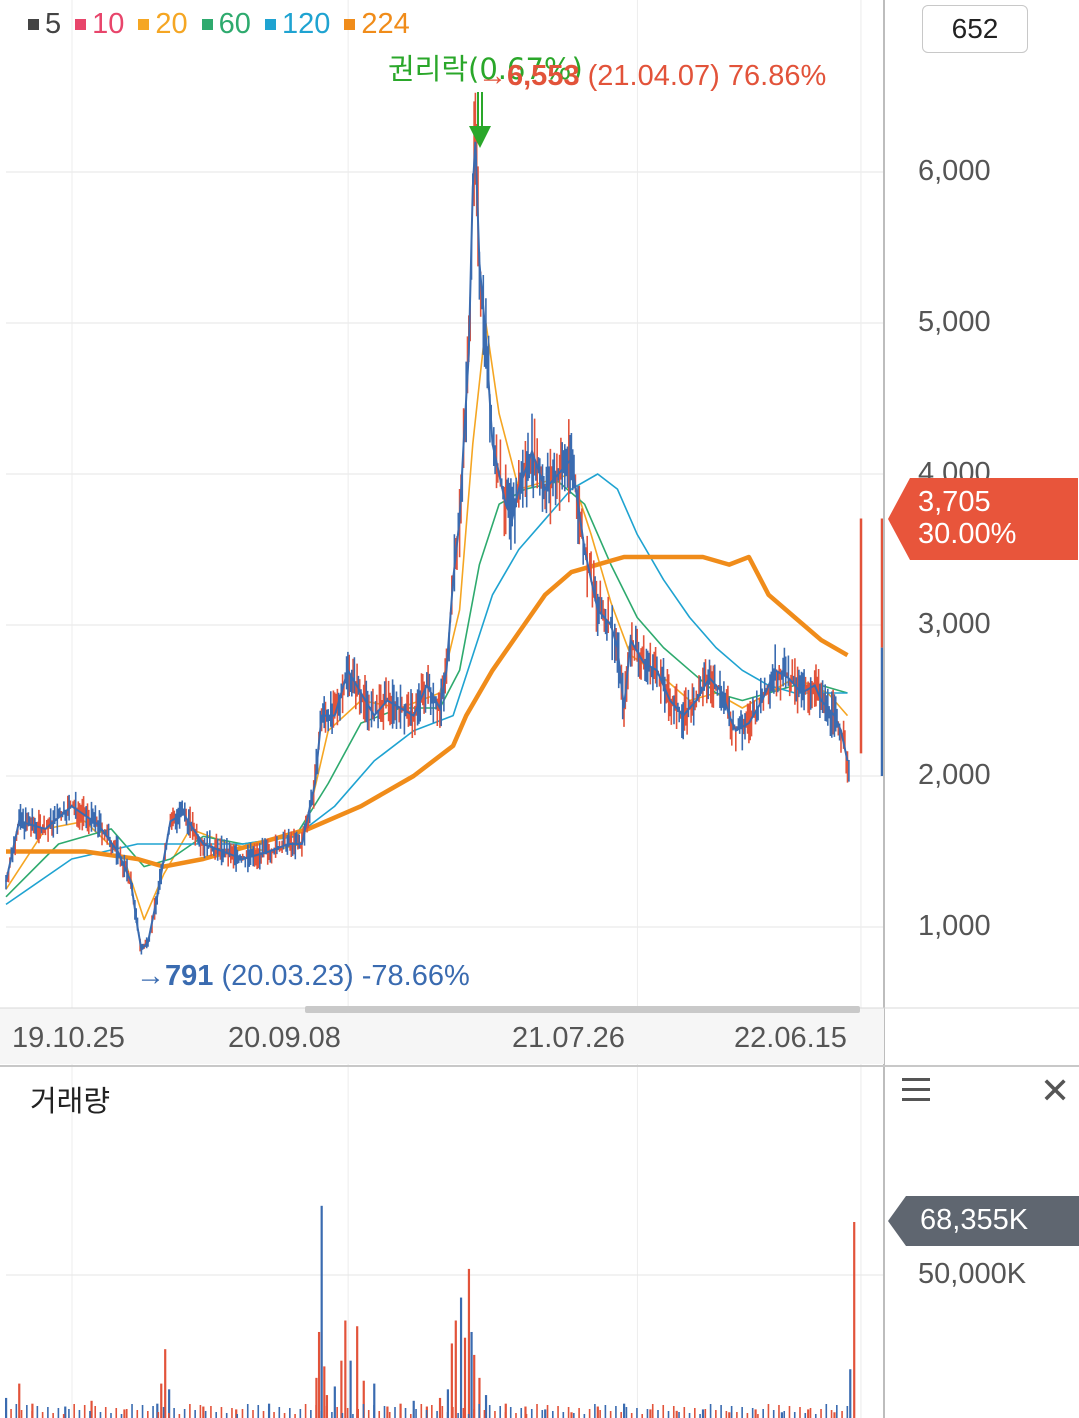 The height and width of the screenshot is (1418, 1079). Describe the element at coordinates (150, 976) in the screenshot. I see `min-arrow: →` at that location.